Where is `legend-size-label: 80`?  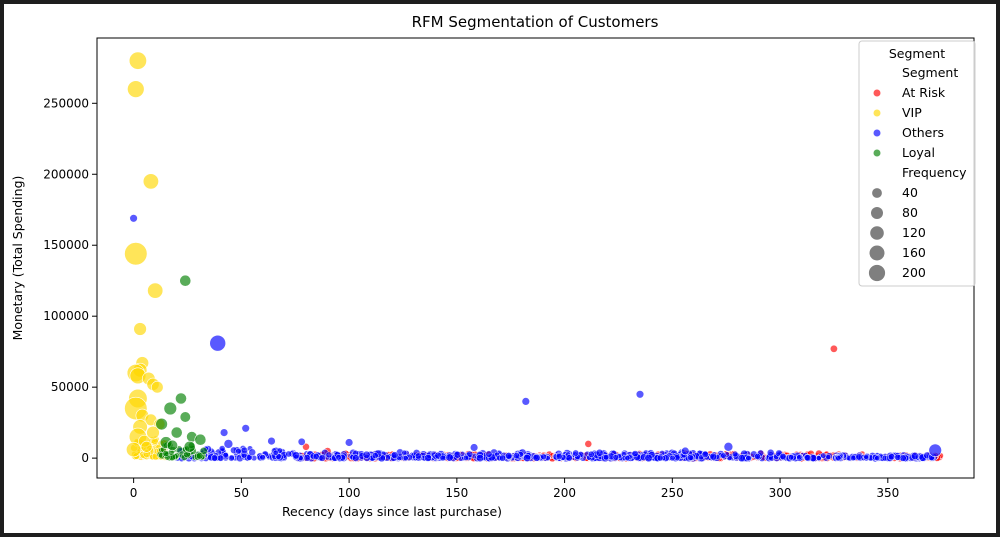
legend-size-label: 80 is located at coordinates (910, 212).